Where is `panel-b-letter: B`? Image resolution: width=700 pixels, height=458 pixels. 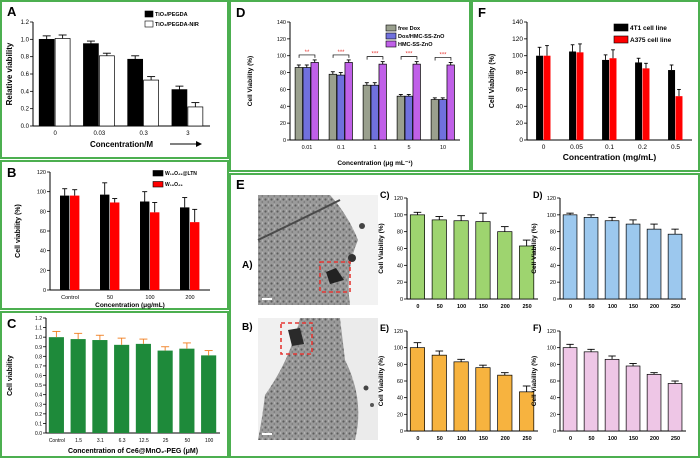
panel-b-letter: B is located at coordinates (11, 172).